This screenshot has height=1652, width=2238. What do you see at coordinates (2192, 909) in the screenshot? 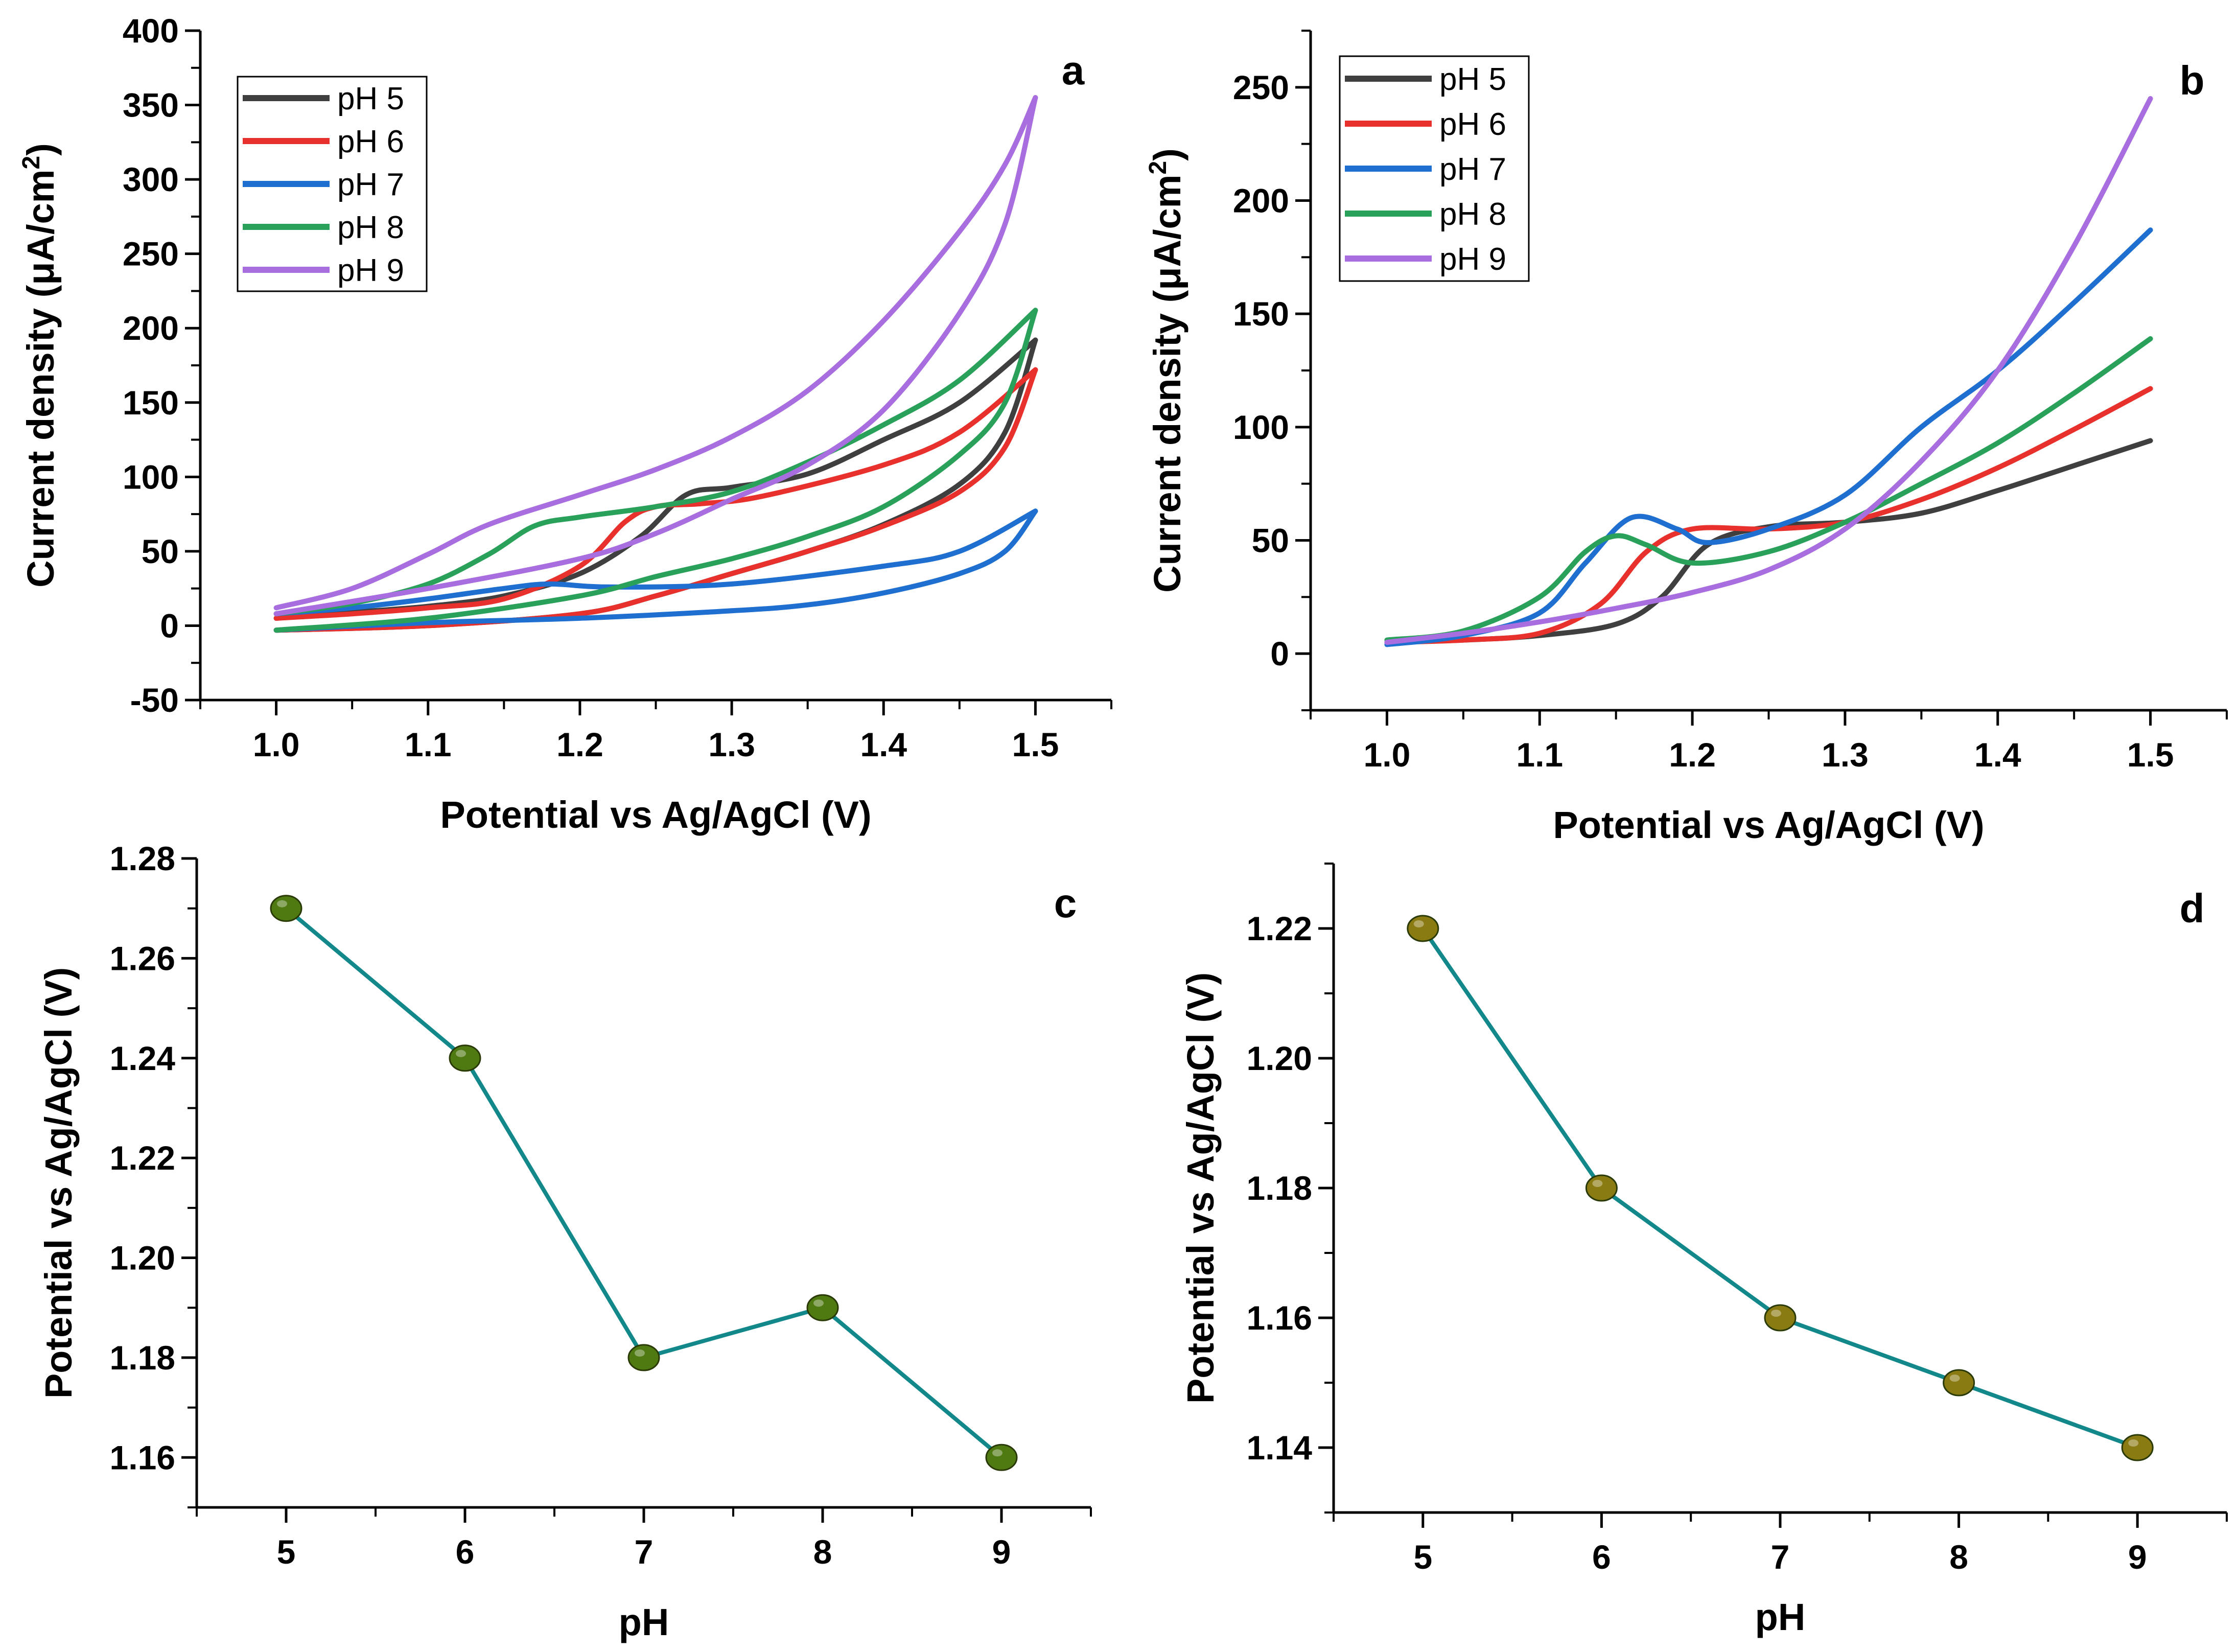
I see `panel-letter: d` at bounding box center [2192, 909].